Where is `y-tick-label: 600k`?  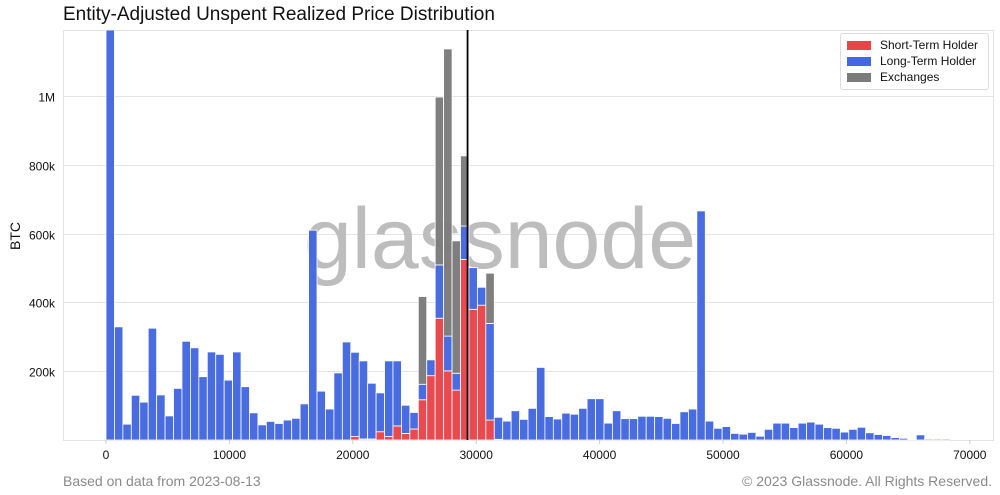
y-tick-label: 600k is located at coordinates (42, 236).